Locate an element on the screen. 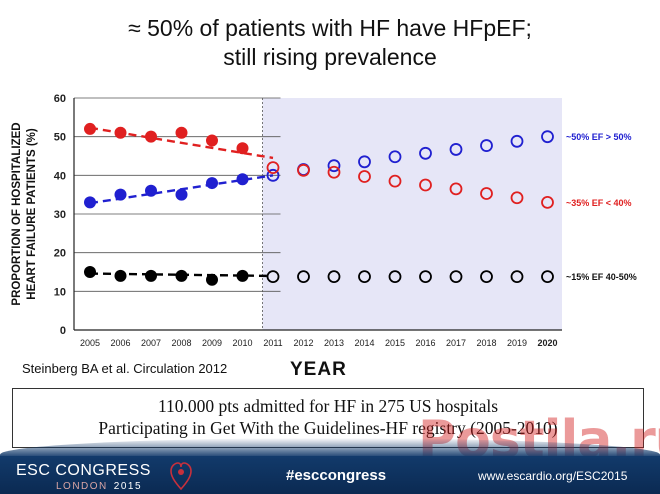  x-tick-label: 2016 is located at coordinates (425, 343).